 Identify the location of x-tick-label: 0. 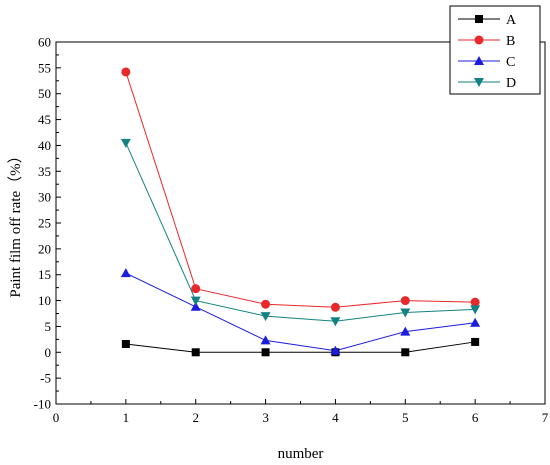
(56, 417).